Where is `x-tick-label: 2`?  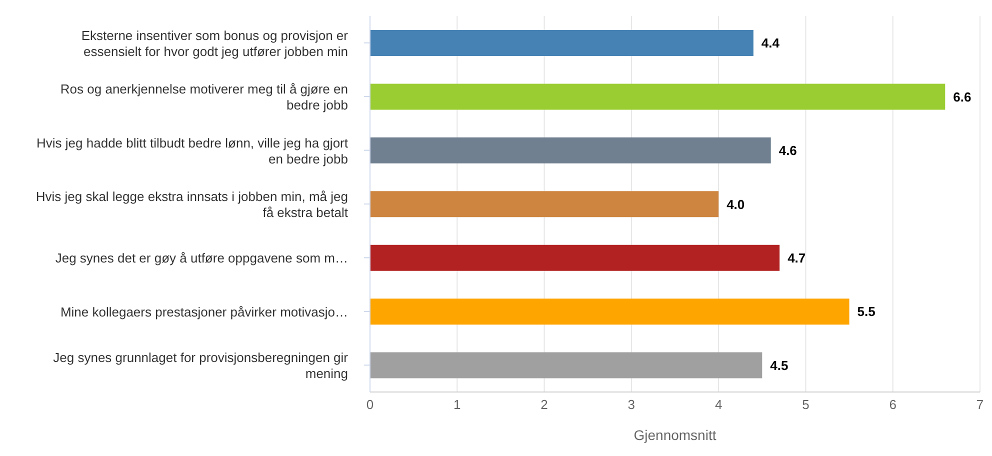 x-tick-label: 2 is located at coordinates (544, 404).